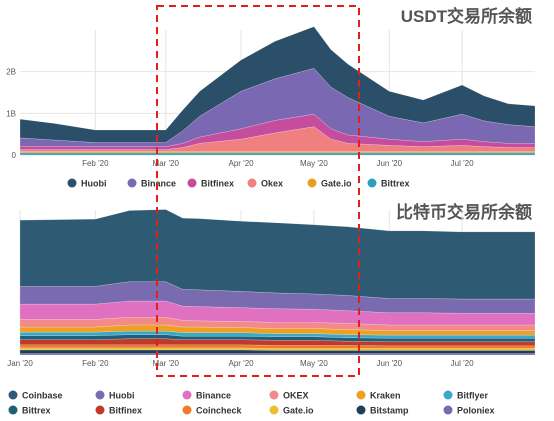 Image resolution: width=554 pixels, height=421 pixels. What do you see at coordinates (296, 396) in the screenshot?
I see `legend-label: OKEX` at bounding box center [296, 396].